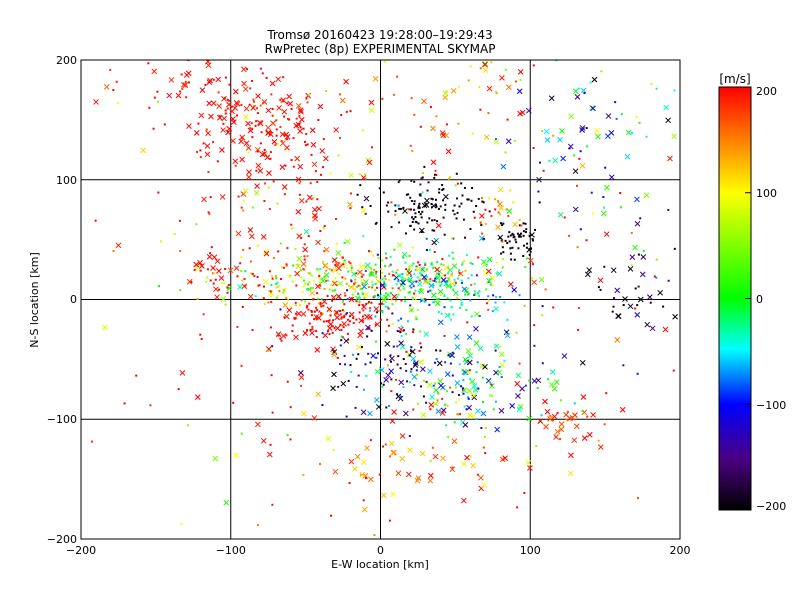  I want to click on y-tick-label: −200, so click(62, 539).